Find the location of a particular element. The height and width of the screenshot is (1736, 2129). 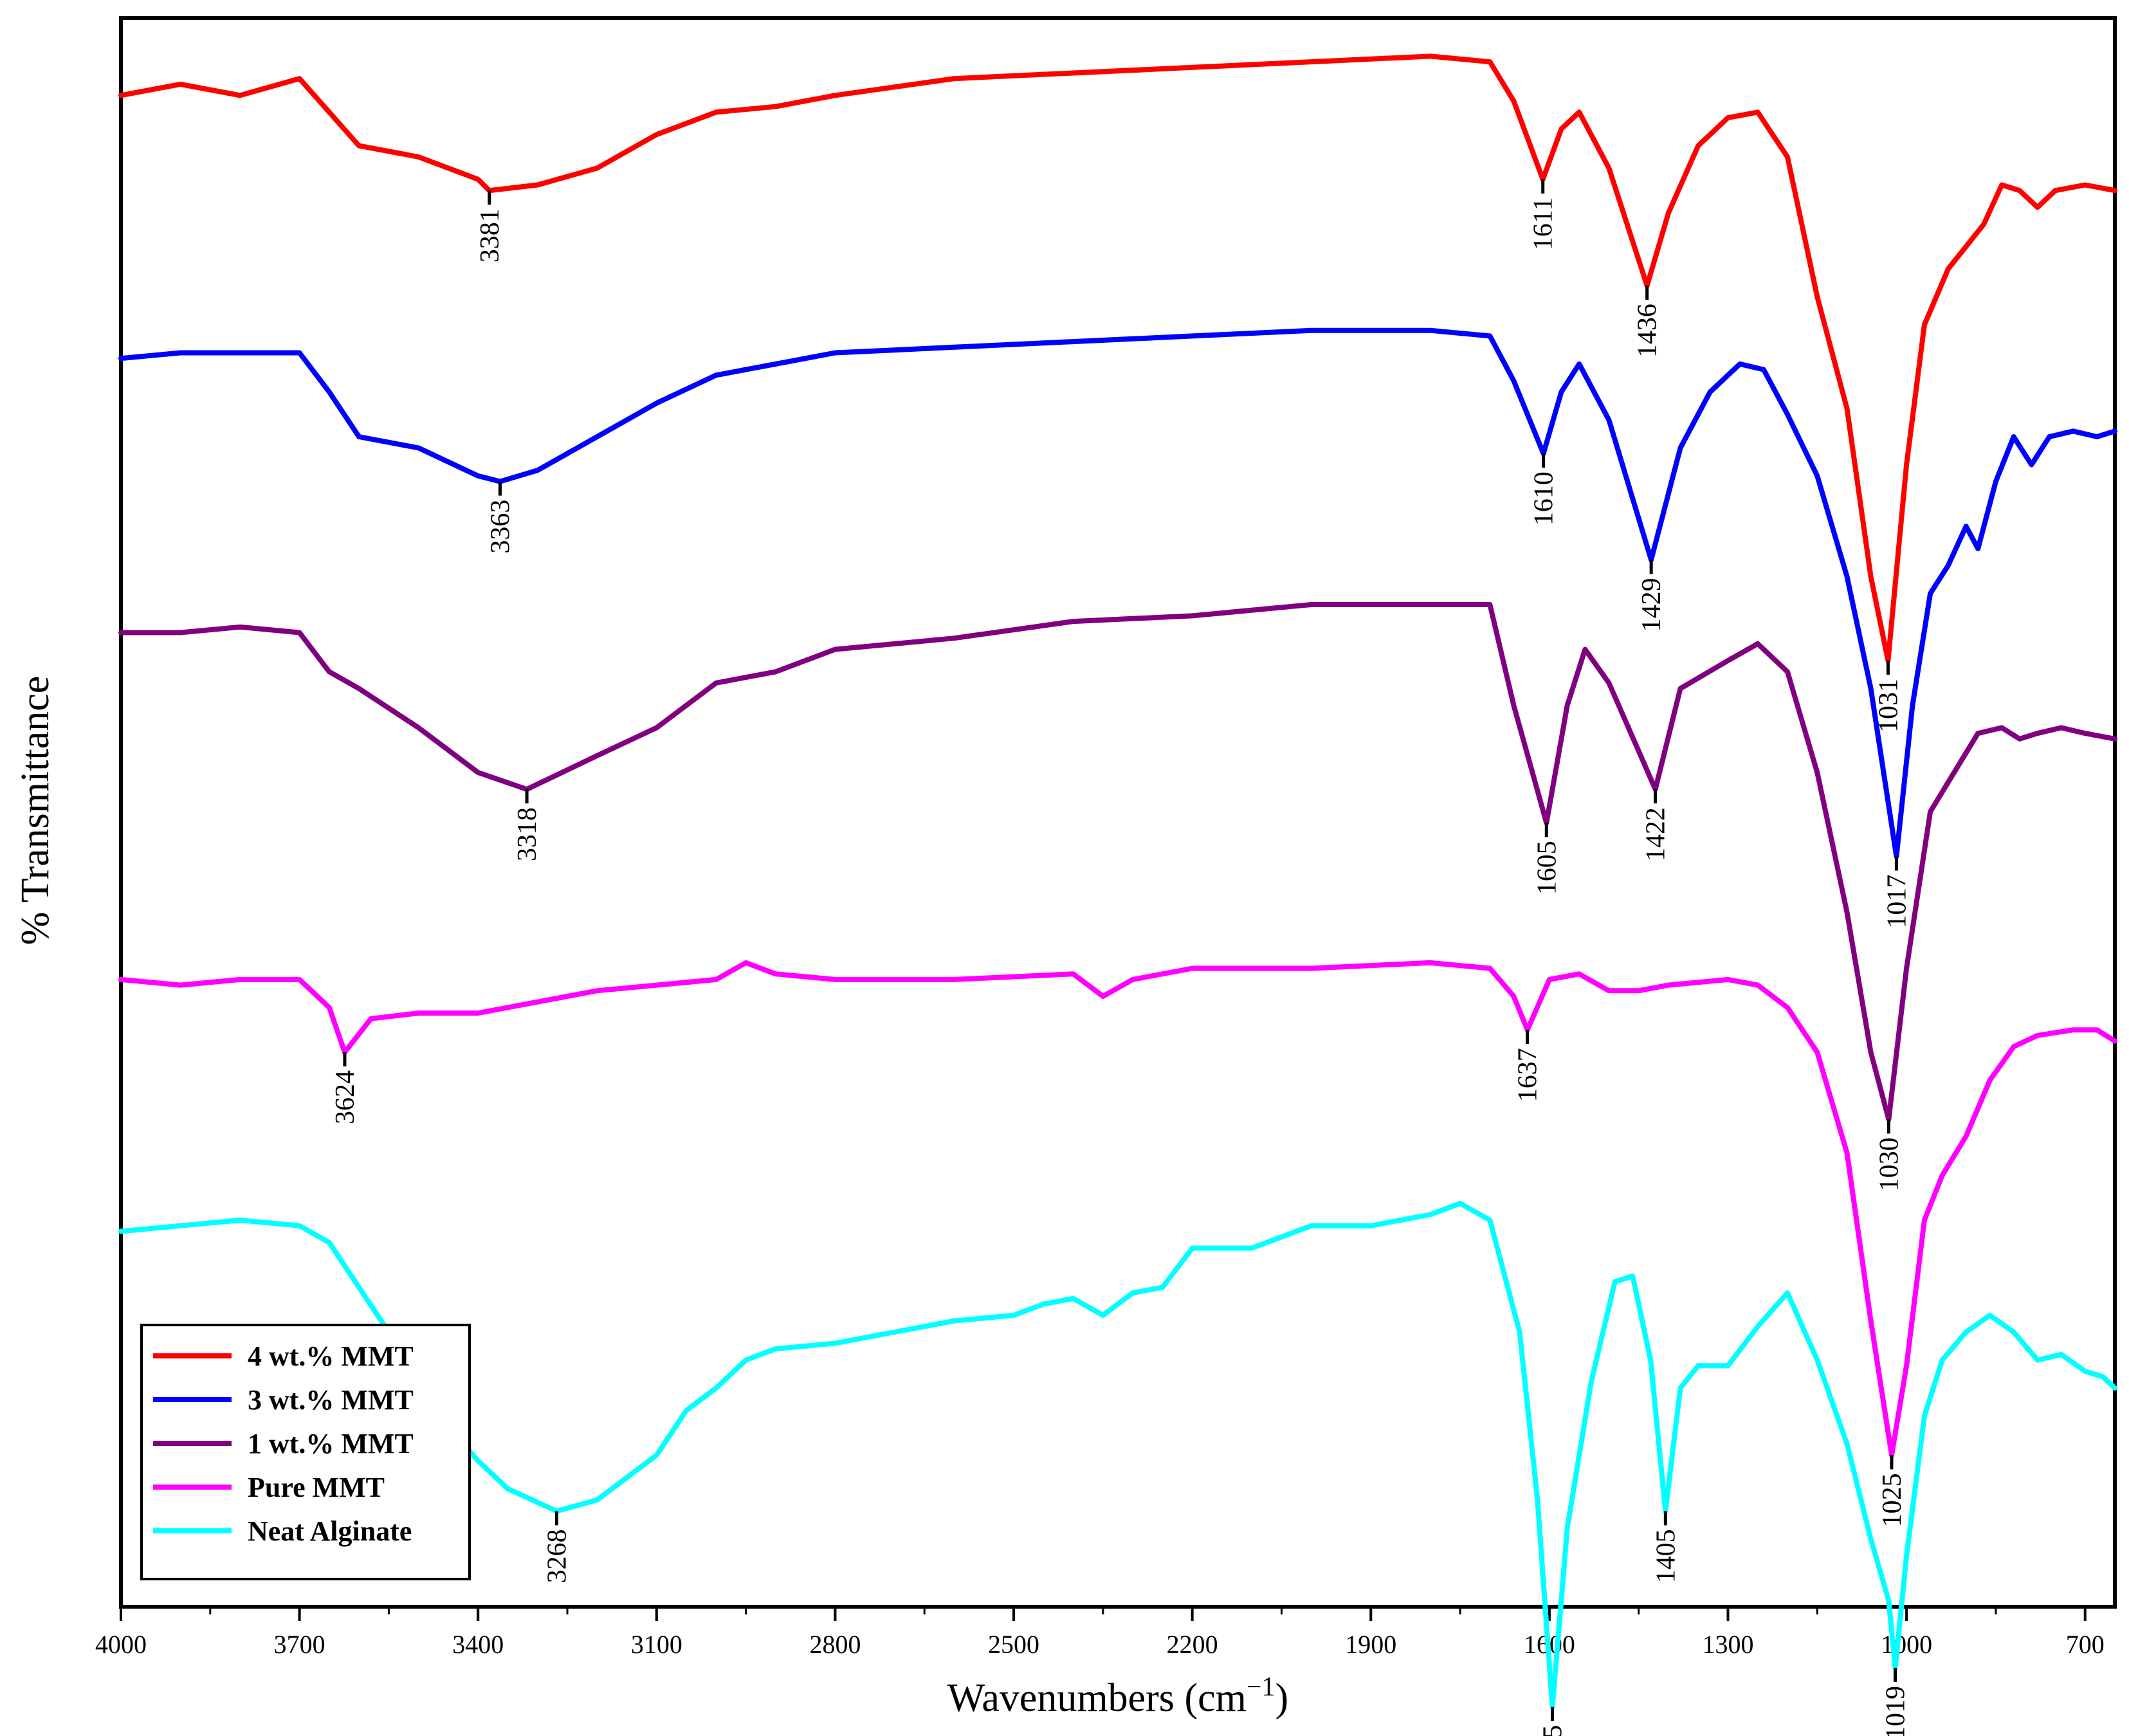

x-tick-label: 2800 is located at coordinates (835, 1644).